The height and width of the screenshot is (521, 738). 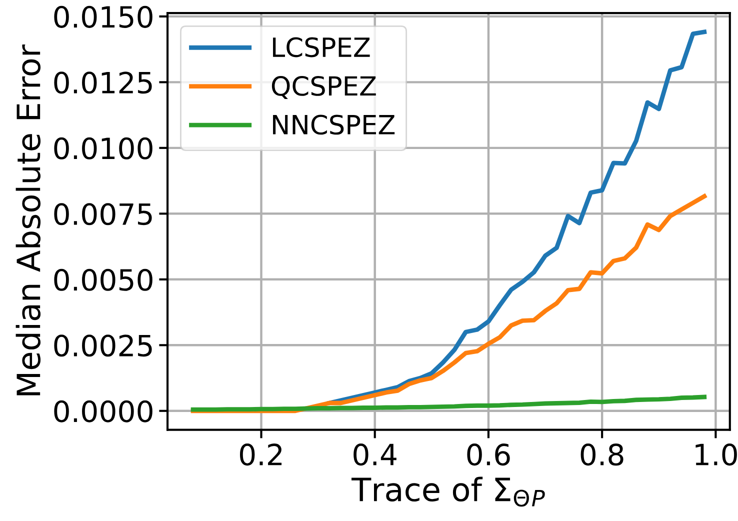 What do you see at coordinates (28, 220) in the screenshot?
I see `y-axis-title: Median Absolute Error` at bounding box center [28, 220].